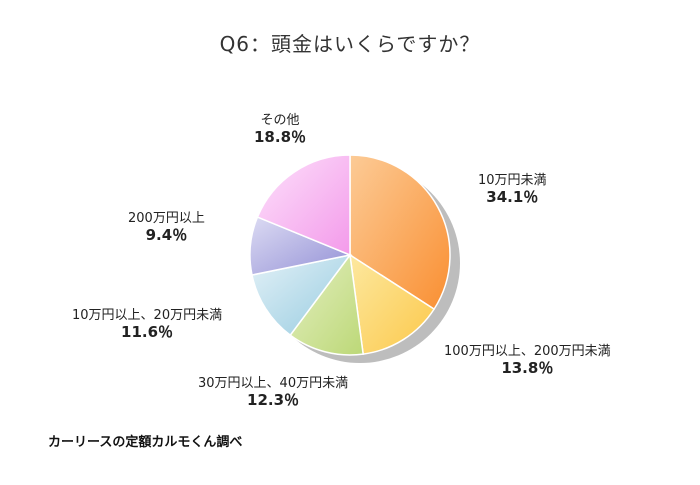 This screenshot has width=700, height=485. What do you see at coordinates (147, 324) in the screenshot?
I see `slice-label-3: 10万円以上、20万円未満 11.6％` at bounding box center [147, 324].